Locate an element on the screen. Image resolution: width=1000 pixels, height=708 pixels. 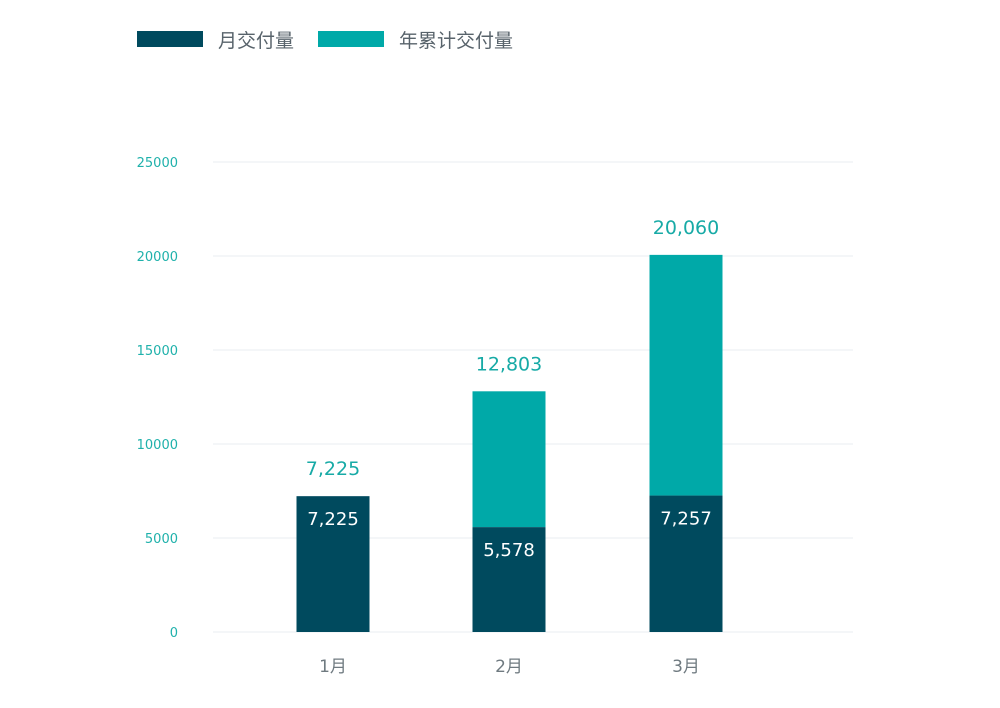
x-tick-label: 3月 is located at coordinates (686, 667).